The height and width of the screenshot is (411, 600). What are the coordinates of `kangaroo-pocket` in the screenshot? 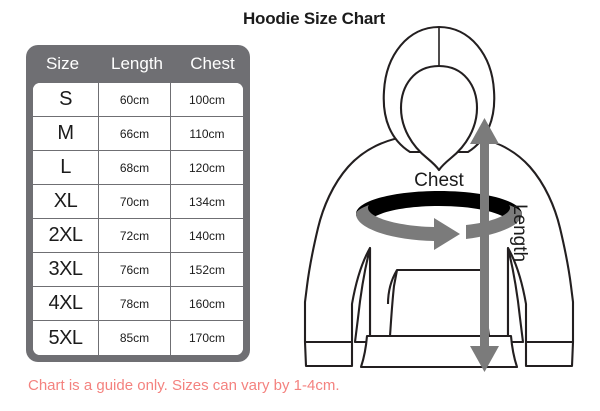 It's located at (438, 303).